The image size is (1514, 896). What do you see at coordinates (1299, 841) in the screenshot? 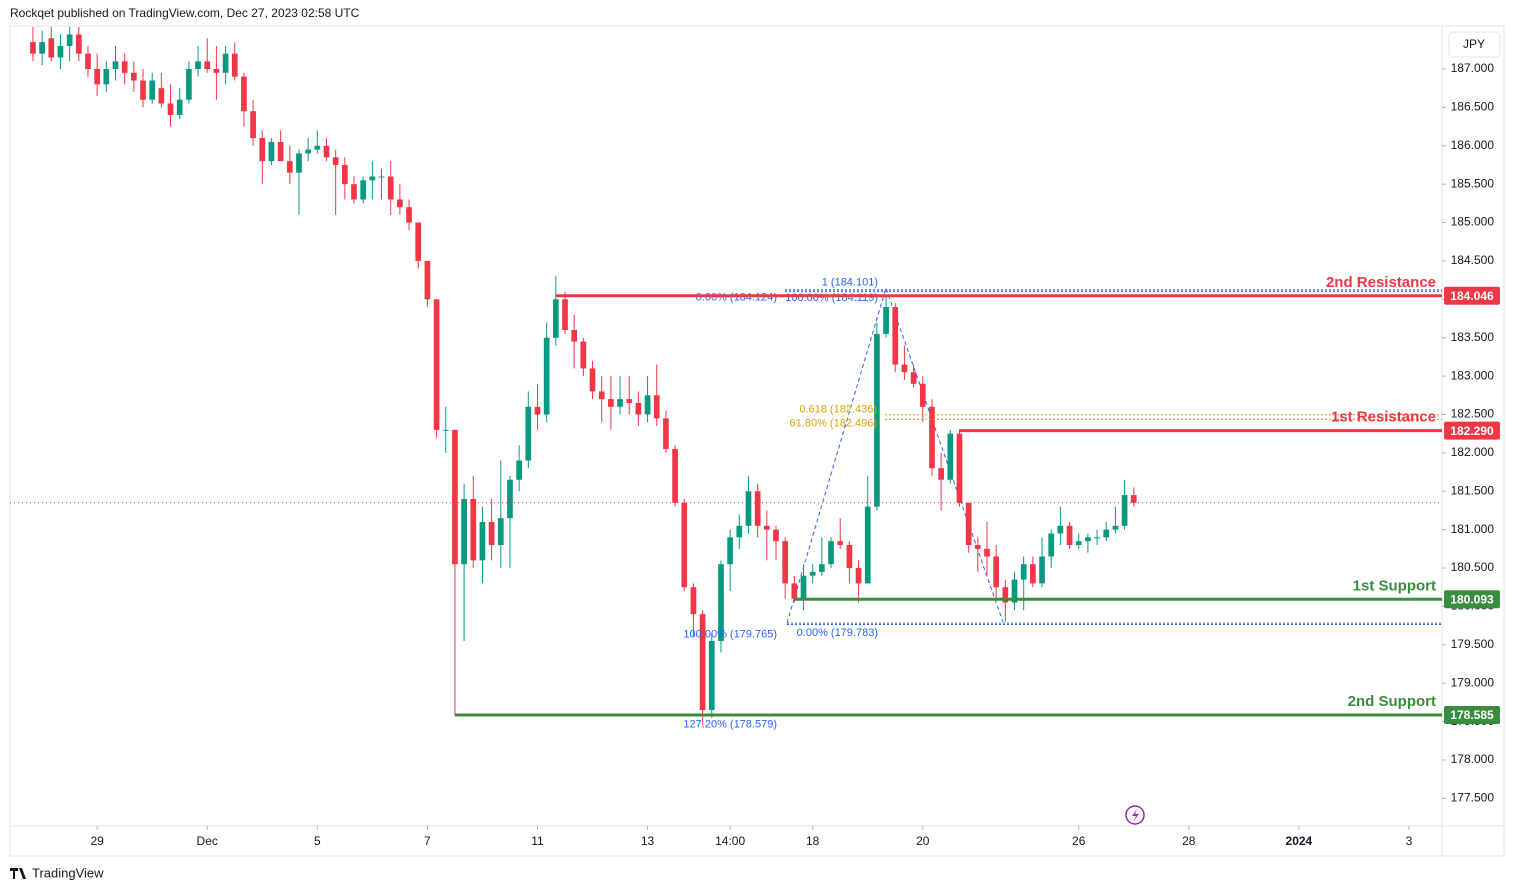
I see `x-tick-label: 2024` at bounding box center [1299, 841].